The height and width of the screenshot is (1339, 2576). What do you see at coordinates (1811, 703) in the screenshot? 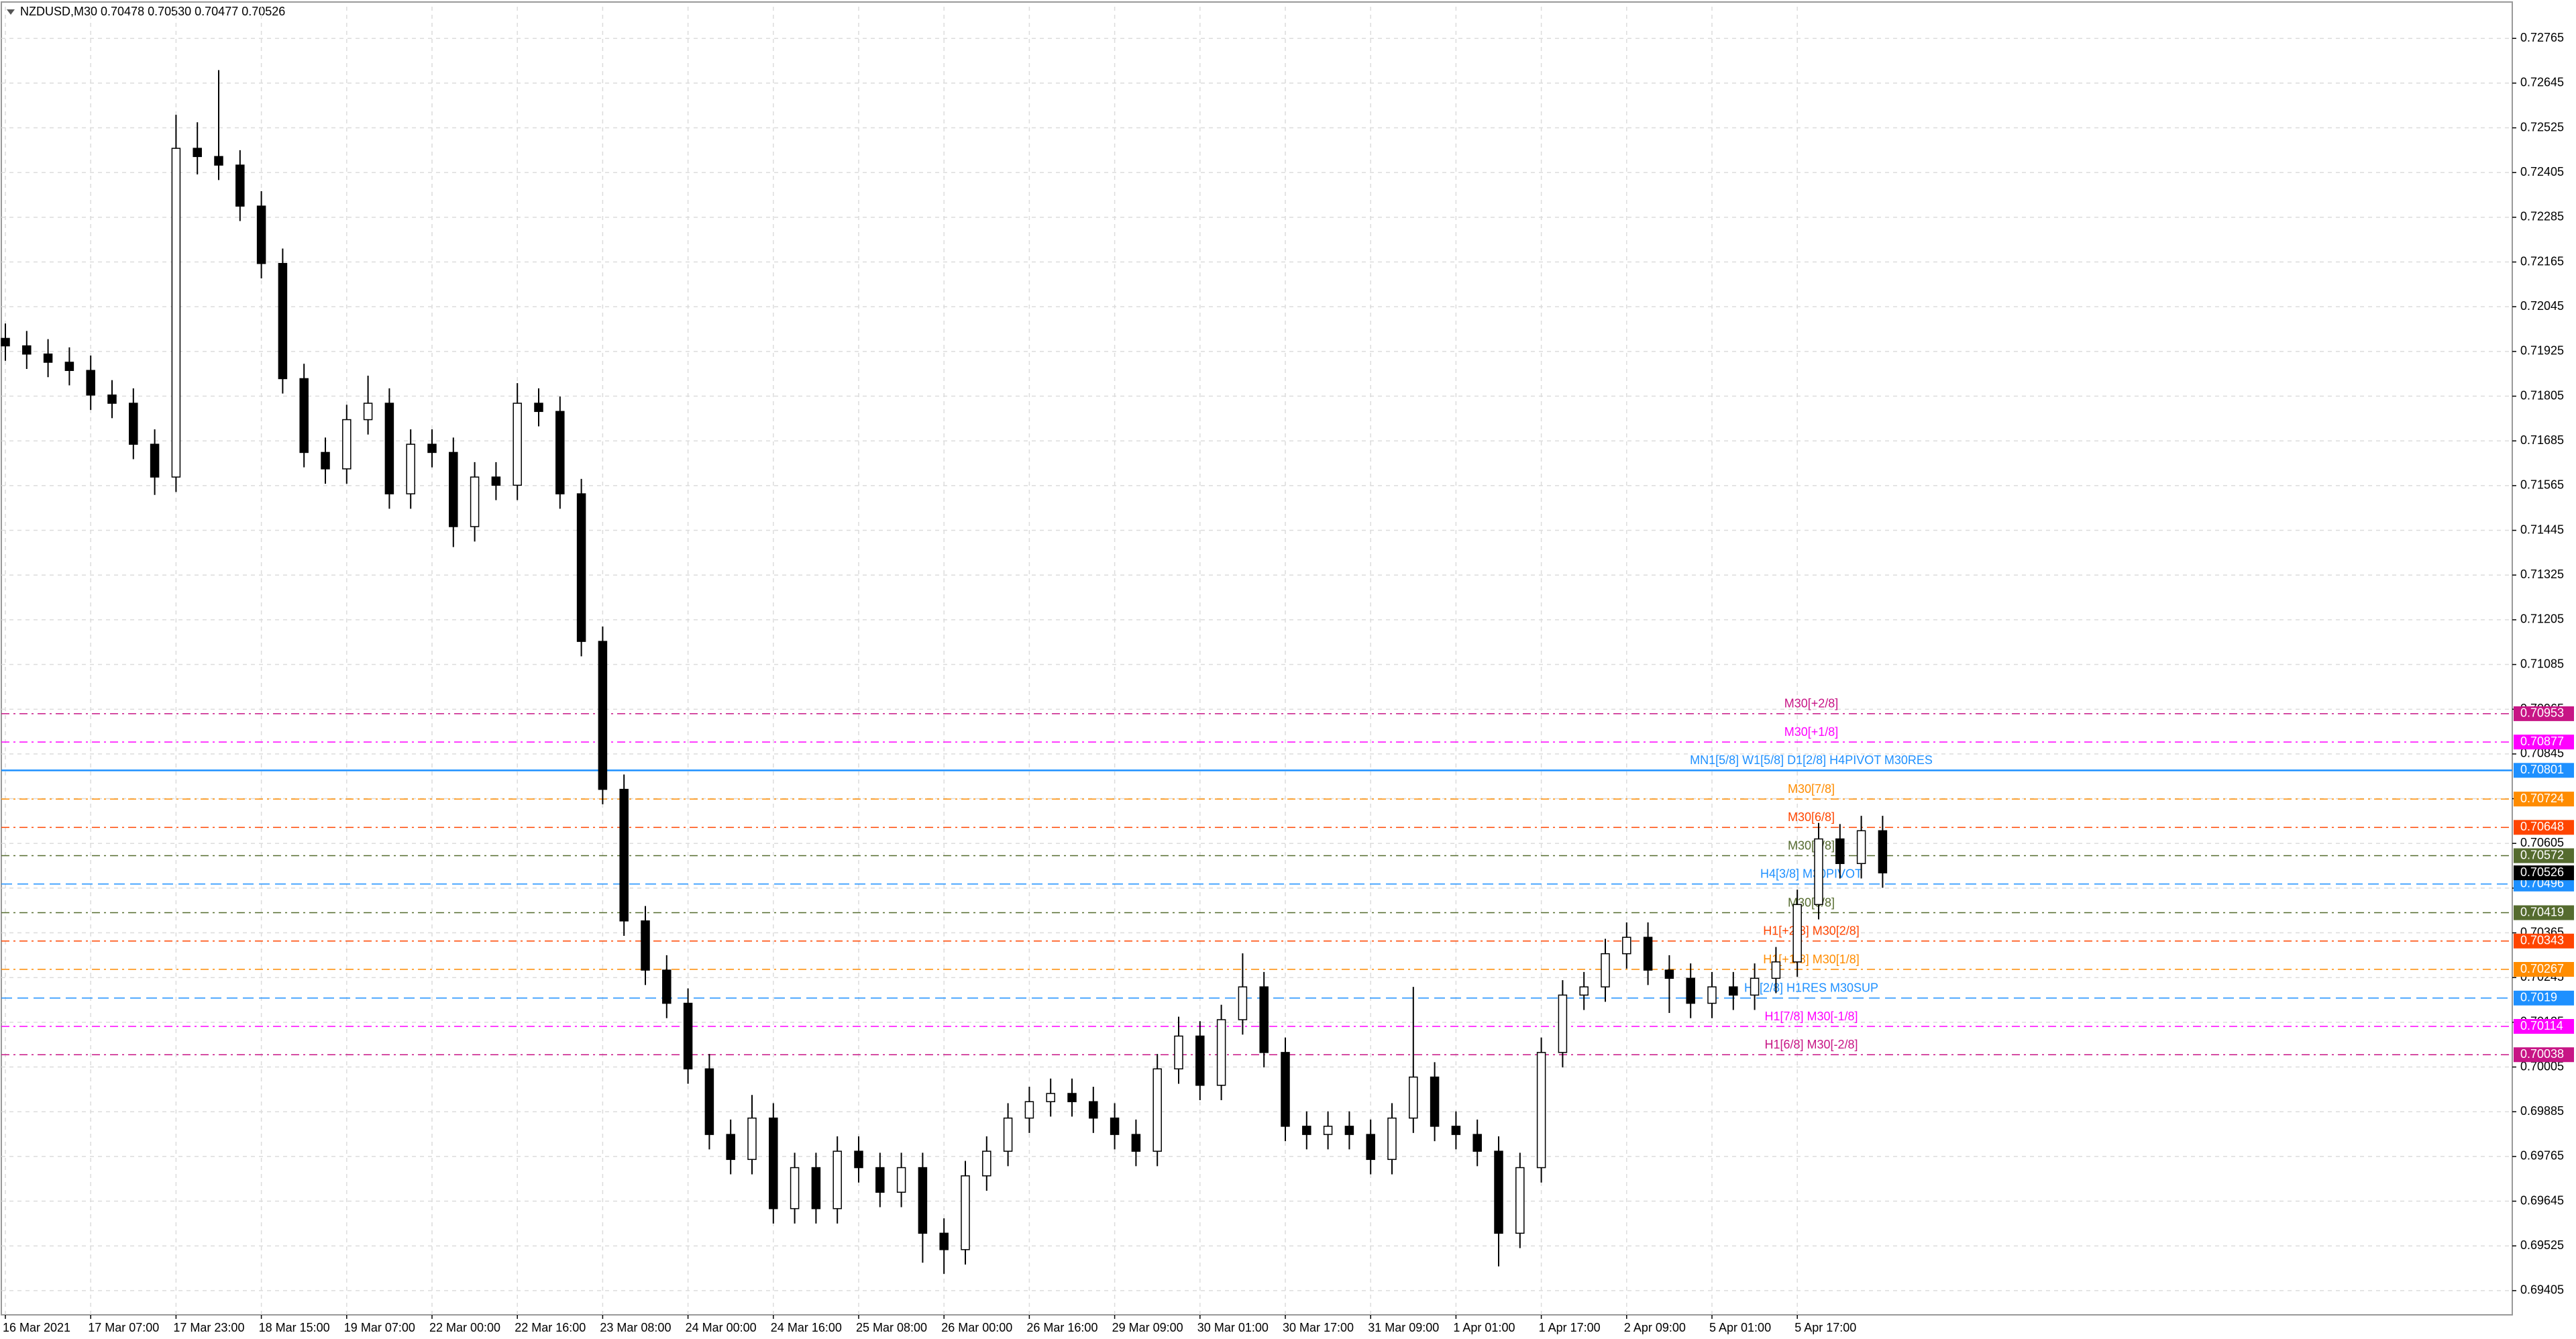
I see `level-label: M30[+2/8]` at bounding box center [1811, 703].